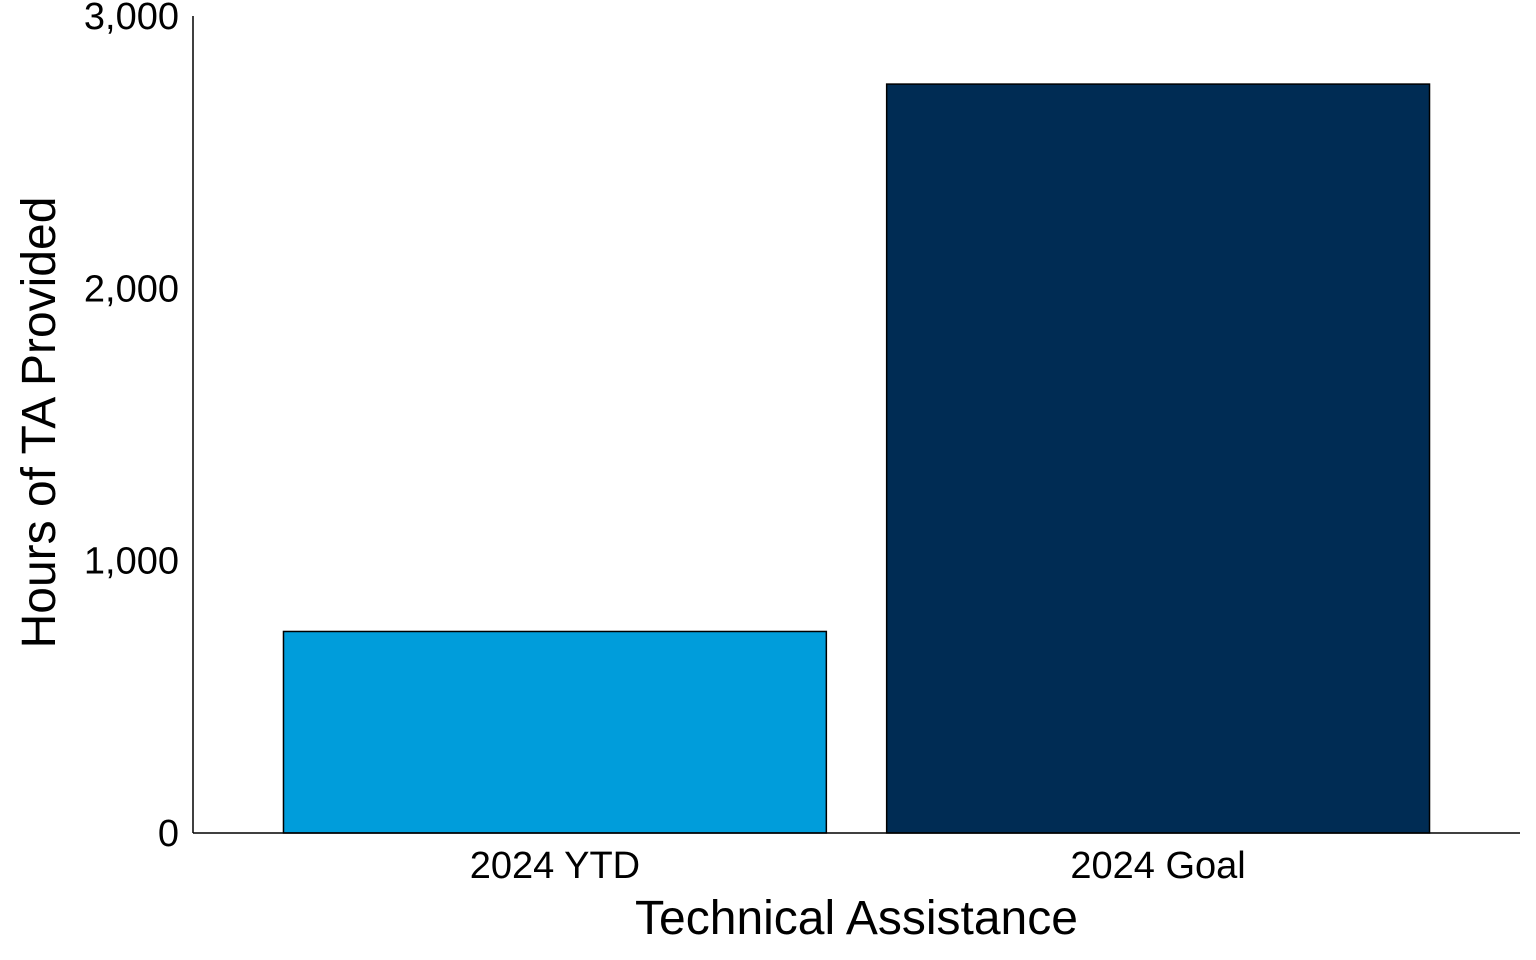  I want to click on y-tick-label: 0, so click(168, 834).